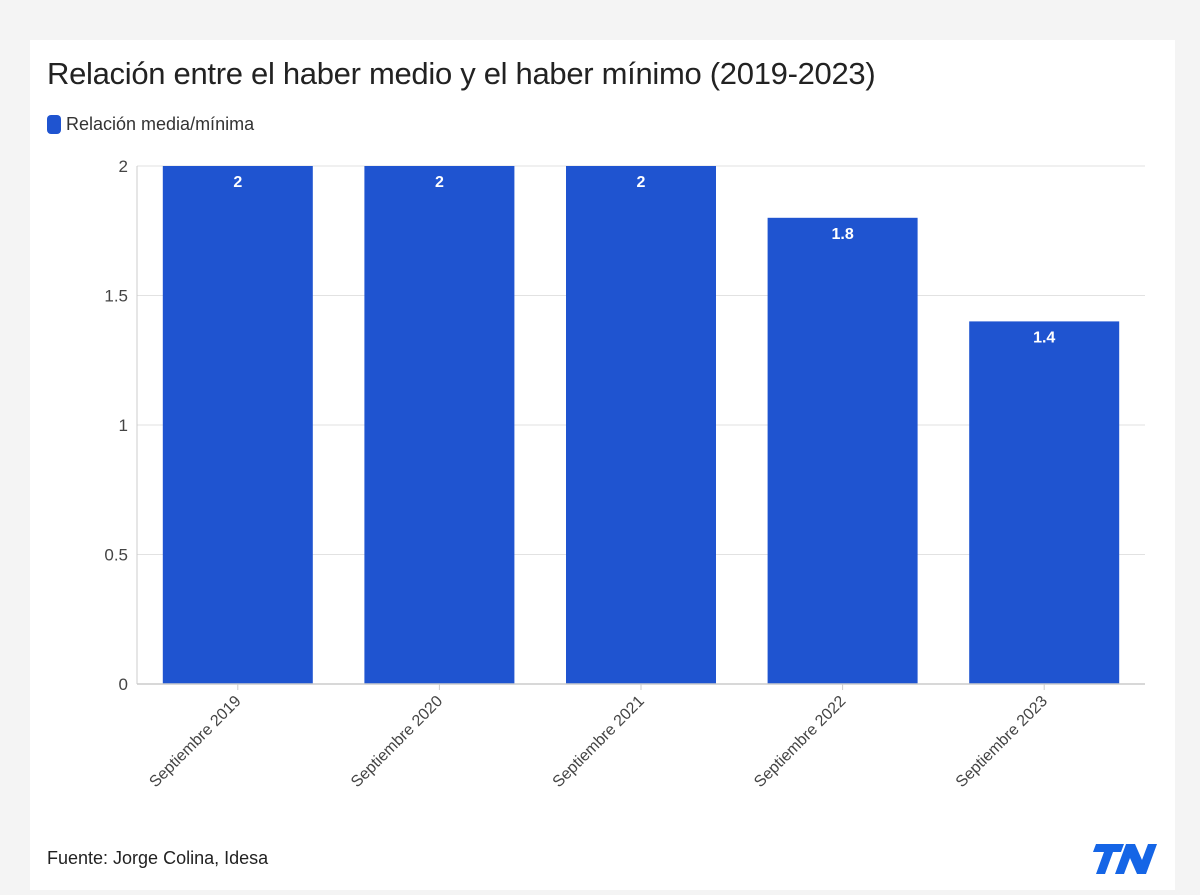  I want to click on source-note: Fuente: Jorge Colina, Idesa, so click(158, 858).